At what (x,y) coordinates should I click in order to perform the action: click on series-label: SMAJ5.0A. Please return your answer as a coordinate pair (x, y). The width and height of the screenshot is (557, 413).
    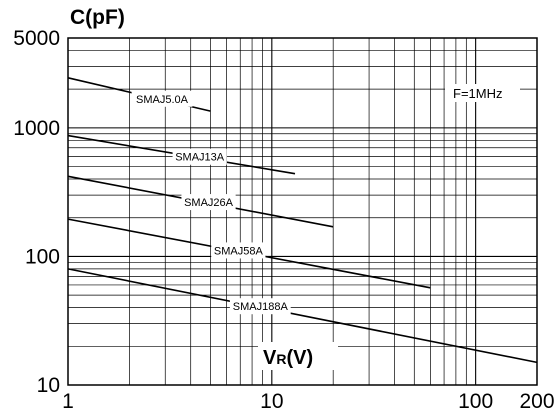
    Looking at the image, I should click on (162, 100).